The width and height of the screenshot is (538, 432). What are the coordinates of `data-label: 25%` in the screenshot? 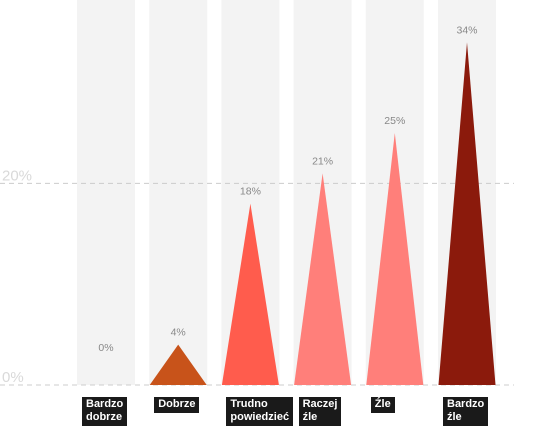 It's located at (394, 121).